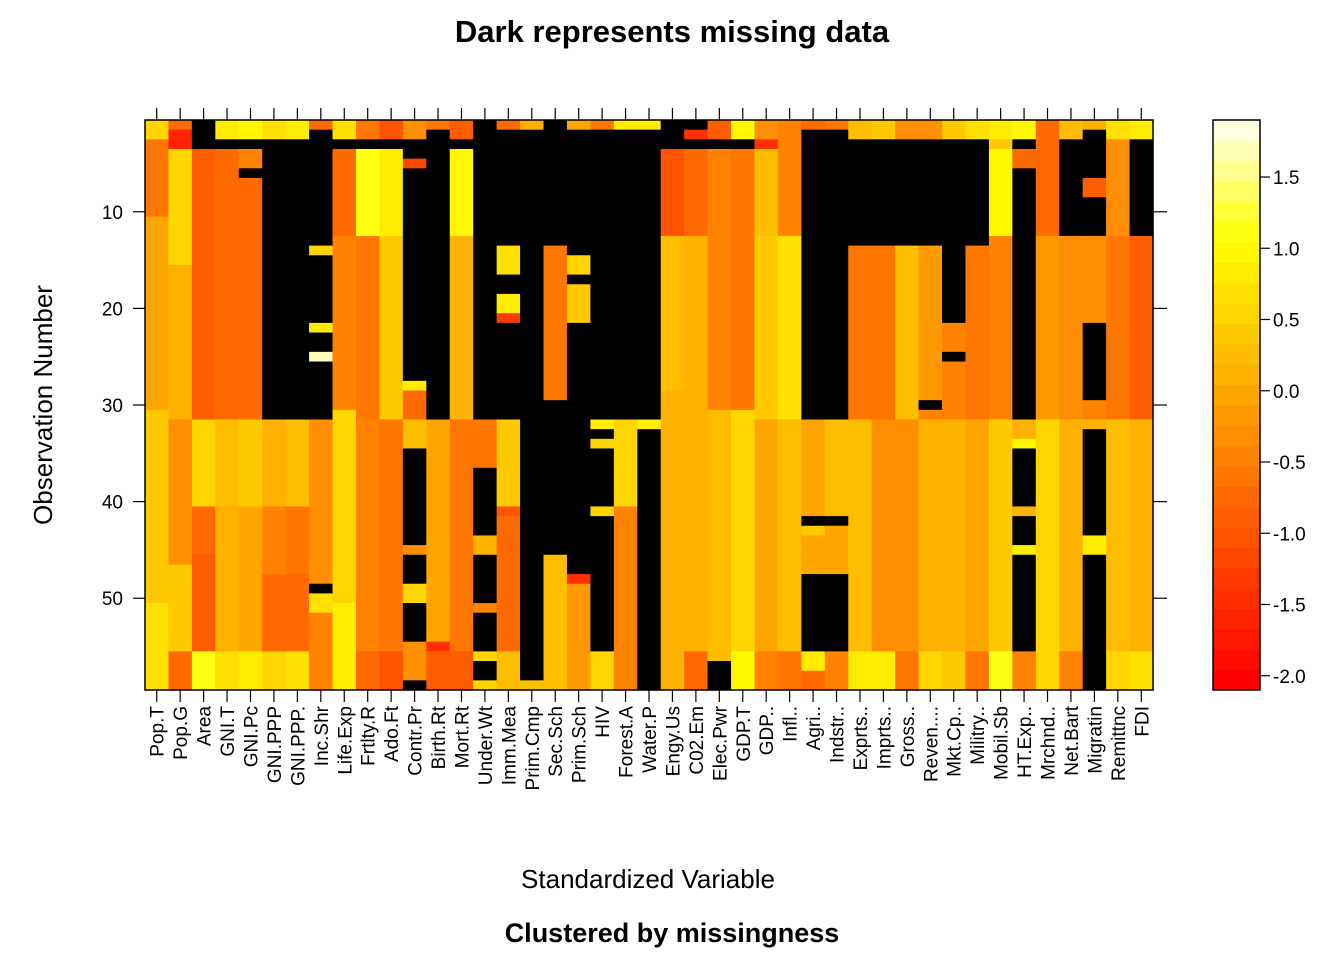 The height and width of the screenshot is (960, 1344). Describe the element at coordinates (908, 736) in the screenshot. I see `x-tick-label: Gross..` at that location.